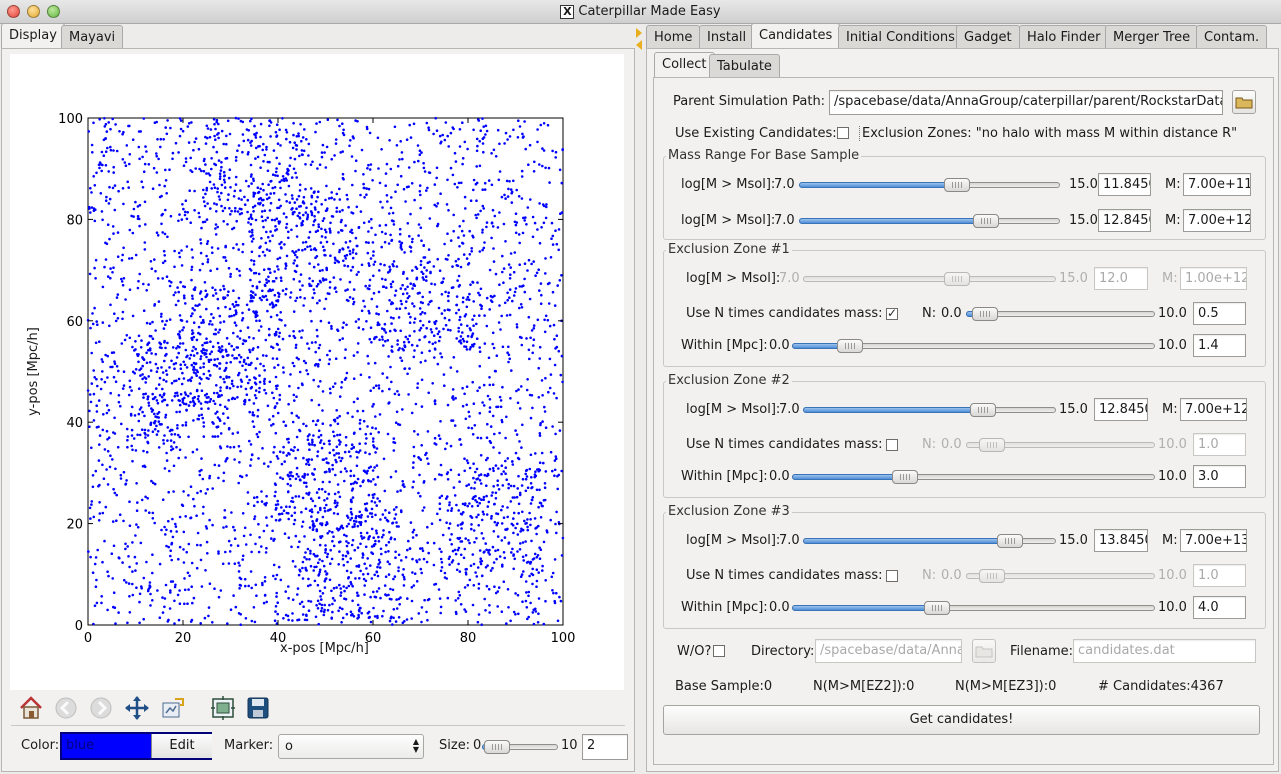 The image size is (1281, 774). I want to click on zone-1-mass-slider, so click(929, 279).